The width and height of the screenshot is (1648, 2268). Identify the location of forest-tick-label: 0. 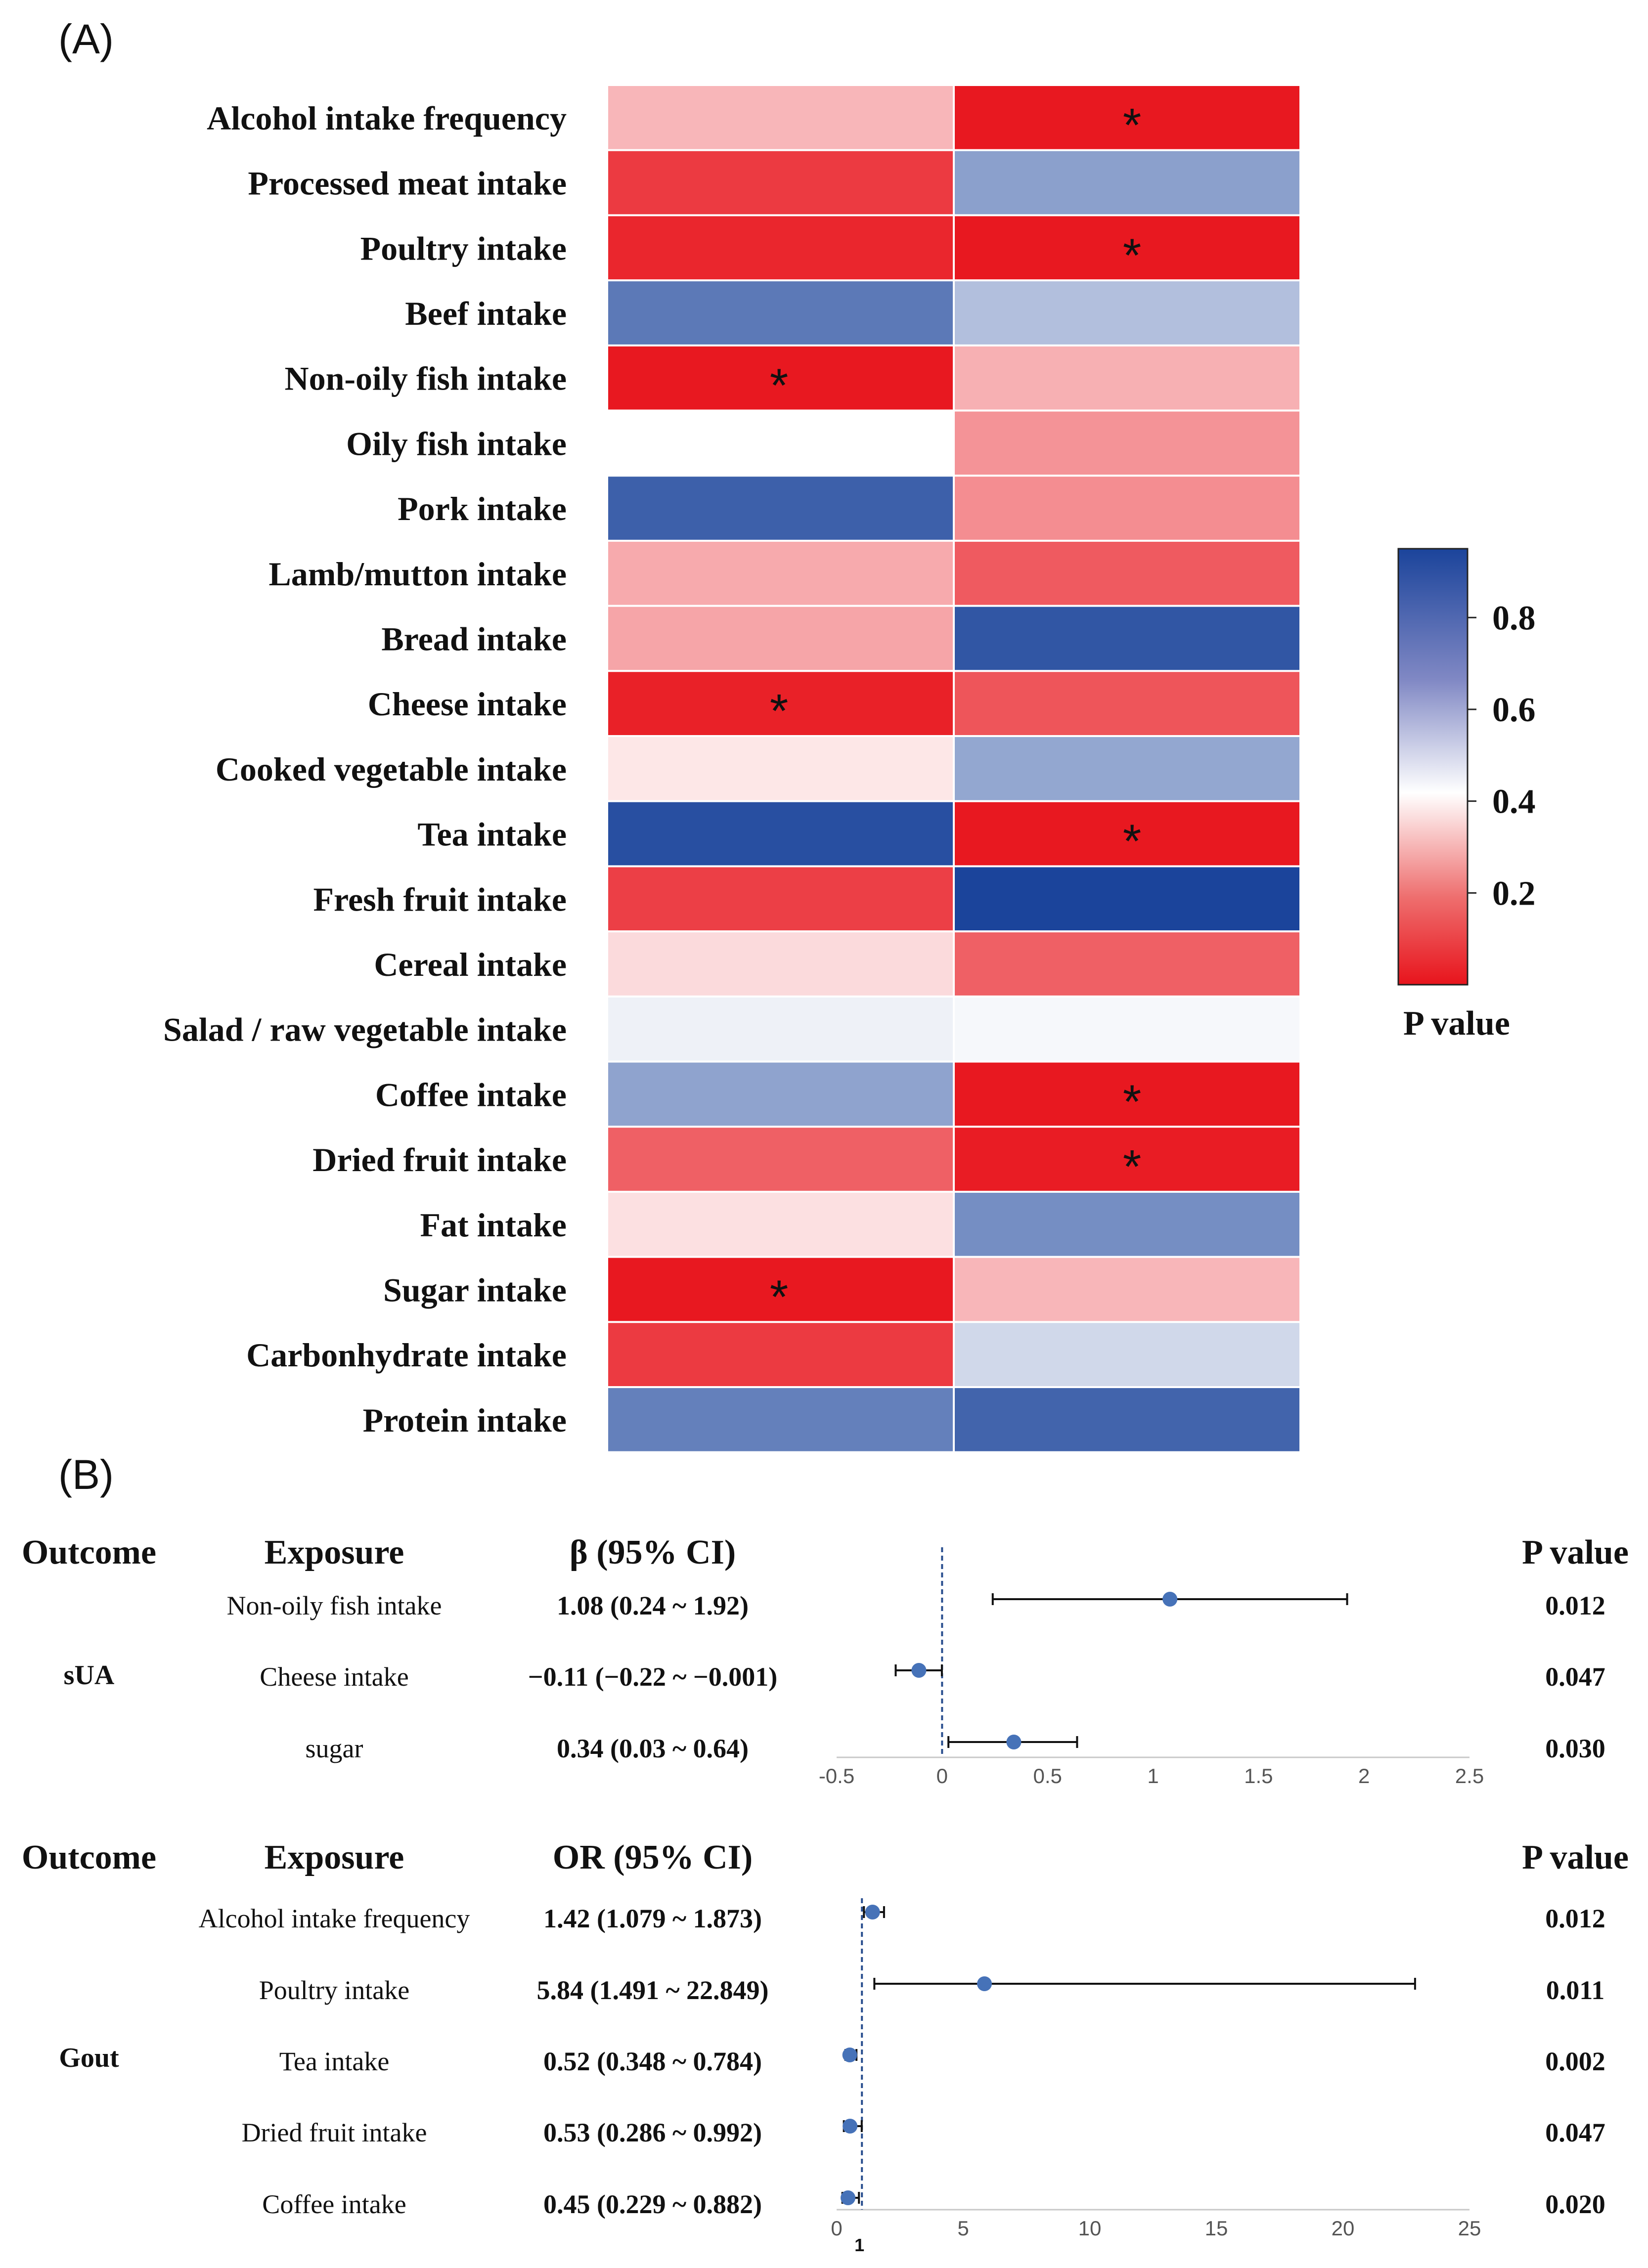
(942, 1776).